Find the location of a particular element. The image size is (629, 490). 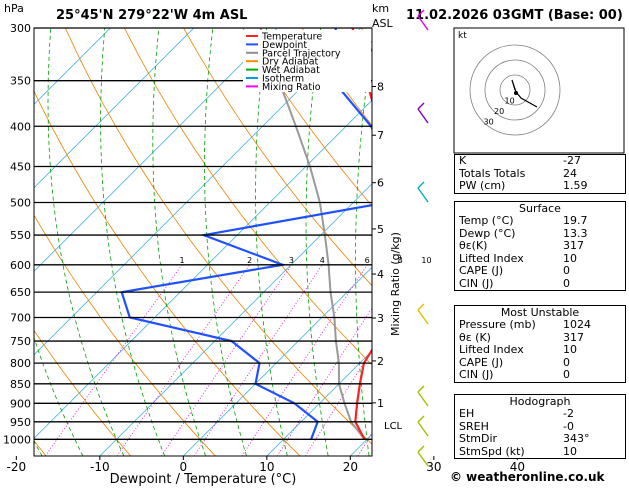

pw-value: 1.59 is located at coordinates (592, 186).